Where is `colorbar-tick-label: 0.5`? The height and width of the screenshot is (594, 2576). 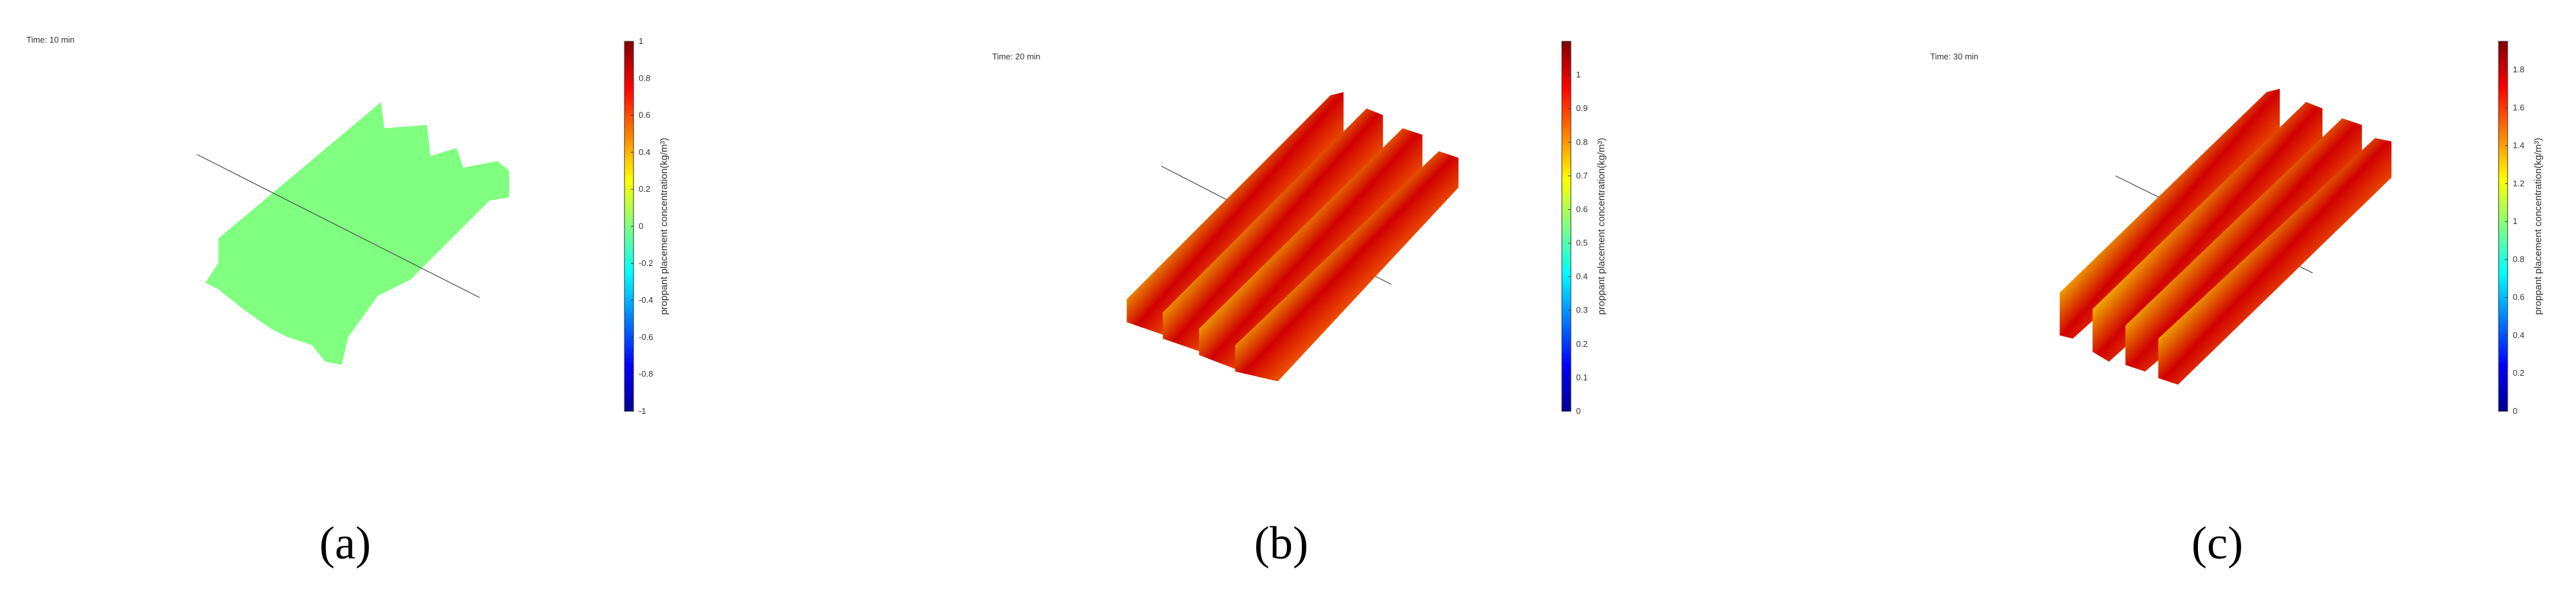
colorbar-tick-label: 0.5 is located at coordinates (1582, 243).